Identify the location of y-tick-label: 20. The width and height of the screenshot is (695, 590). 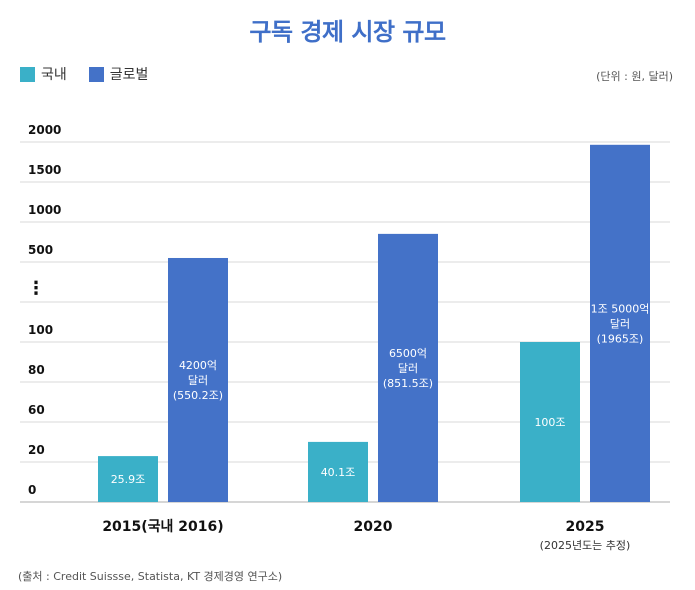
(36, 450).